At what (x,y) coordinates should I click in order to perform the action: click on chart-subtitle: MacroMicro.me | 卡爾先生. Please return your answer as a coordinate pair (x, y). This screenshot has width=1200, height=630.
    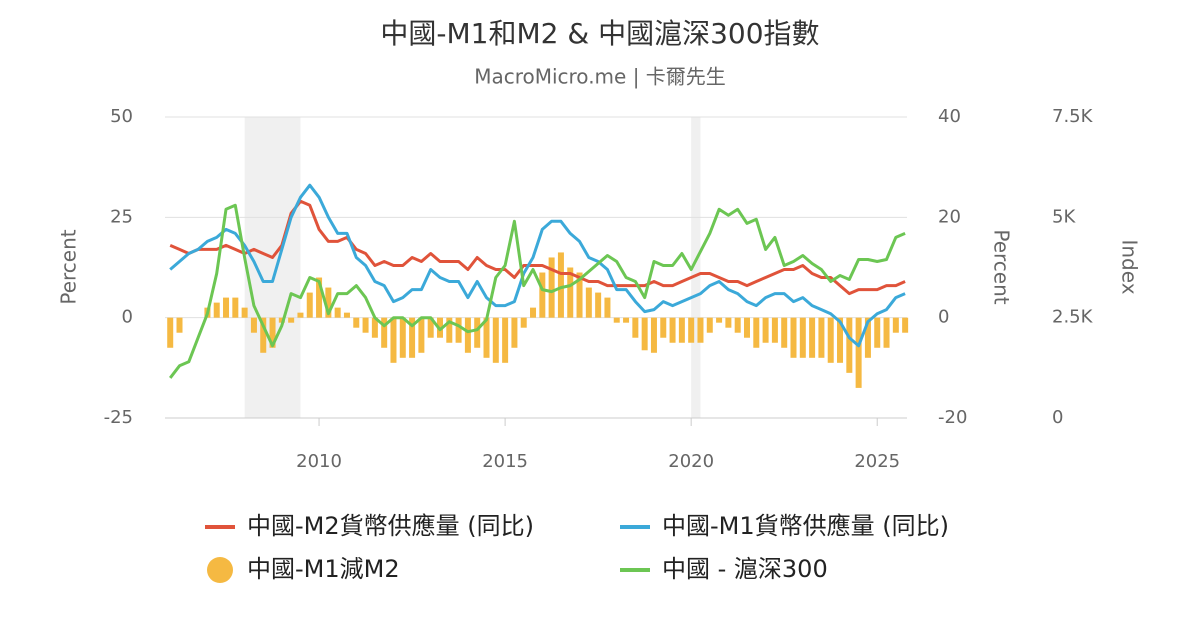
    Looking at the image, I should click on (600, 77).